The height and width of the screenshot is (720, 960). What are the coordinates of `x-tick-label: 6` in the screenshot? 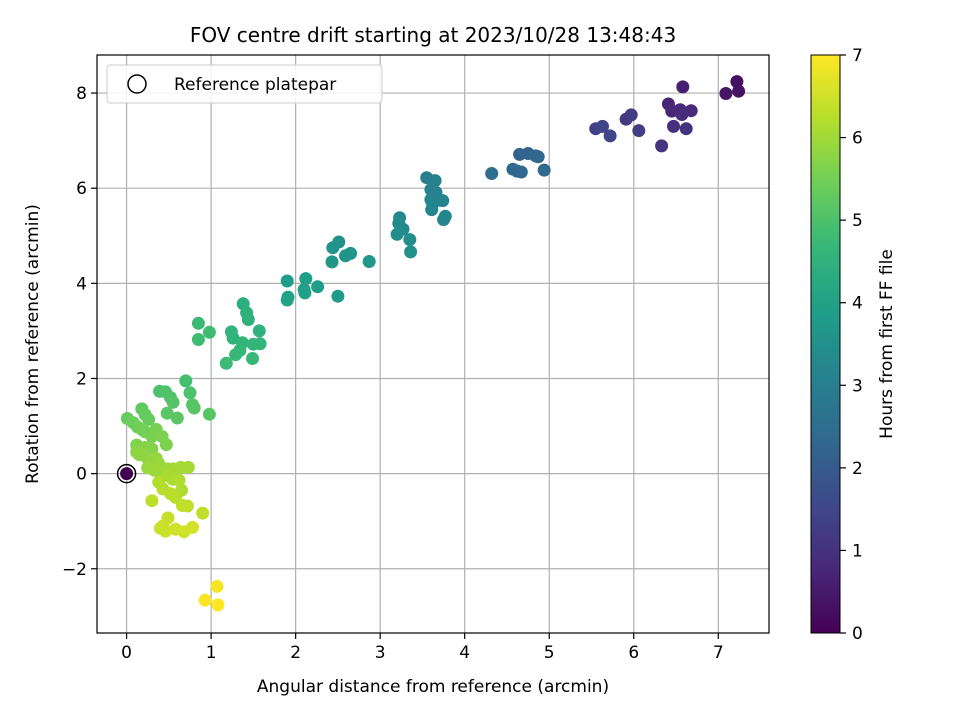 It's located at (633, 653).